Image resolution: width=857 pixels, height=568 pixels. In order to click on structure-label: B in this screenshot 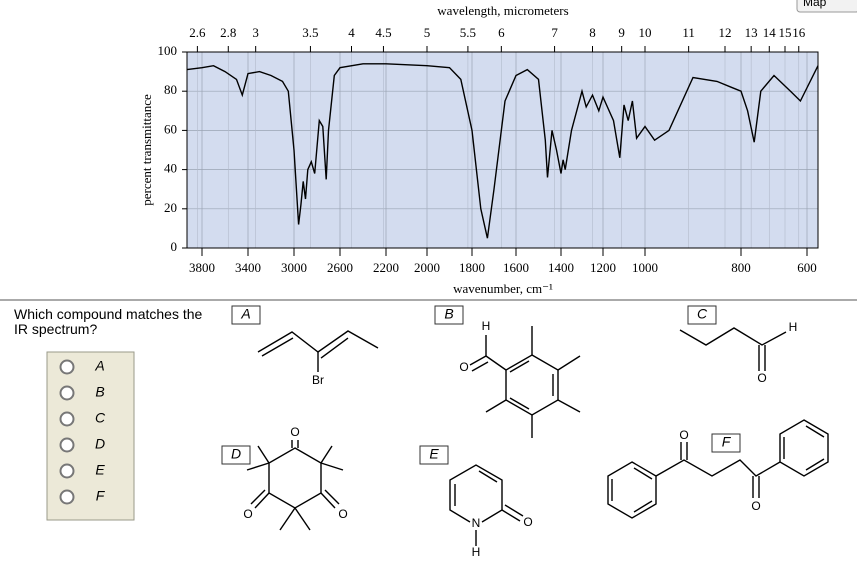, I will do `click(448, 314)`.